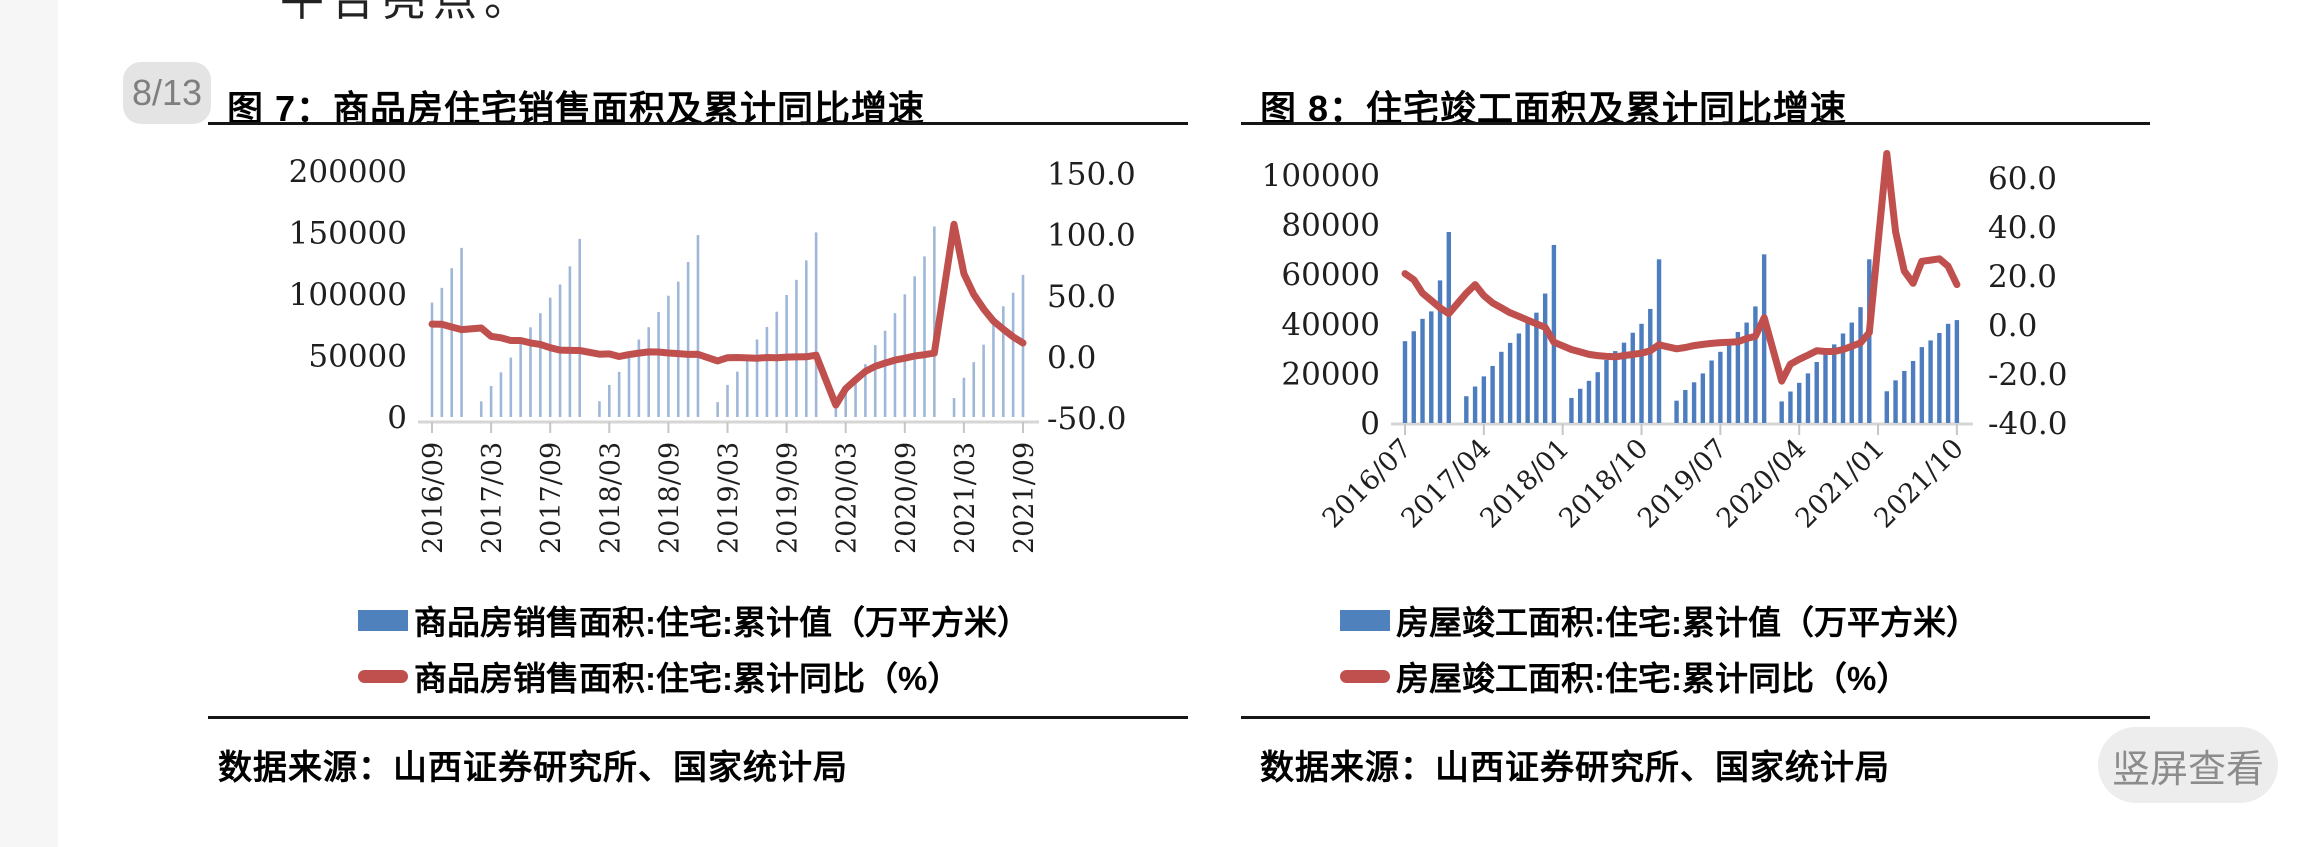 The height and width of the screenshot is (847, 2297). What do you see at coordinates (727, 314) in the screenshot?
I see `line-series` at bounding box center [727, 314].